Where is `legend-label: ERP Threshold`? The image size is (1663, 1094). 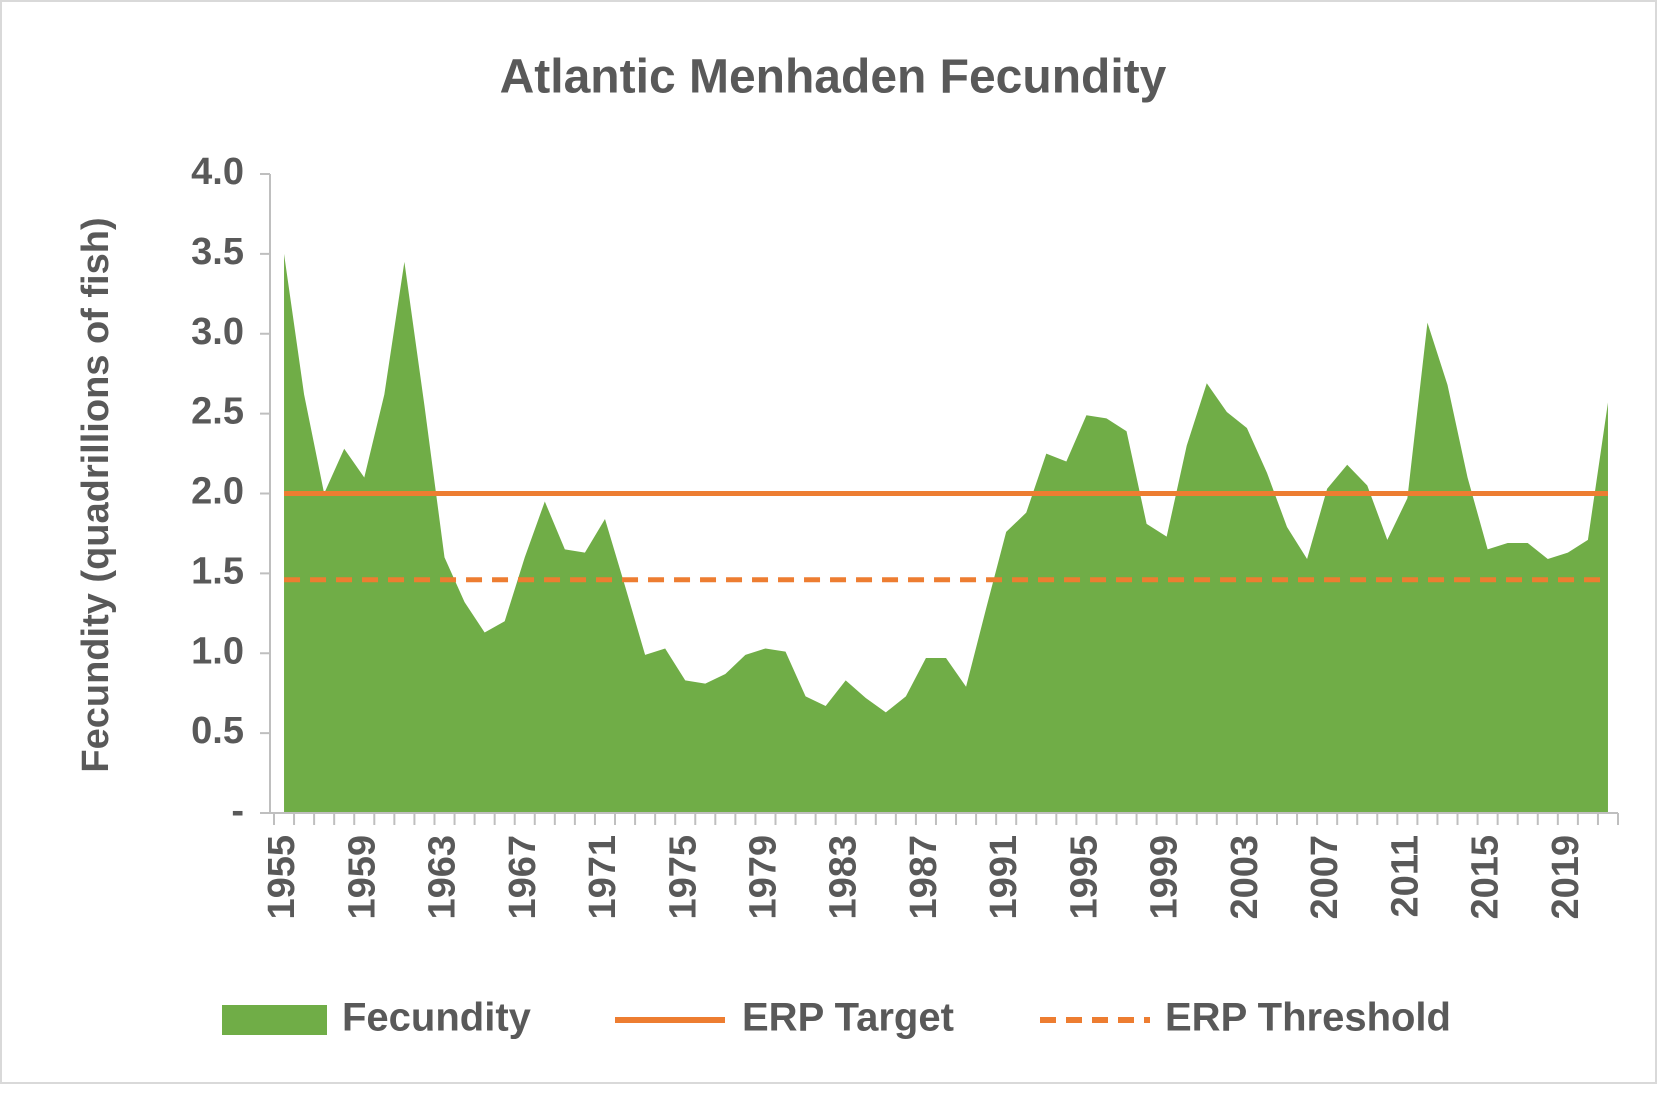
legend-label: ERP Threshold is located at coordinates (1308, 1018).